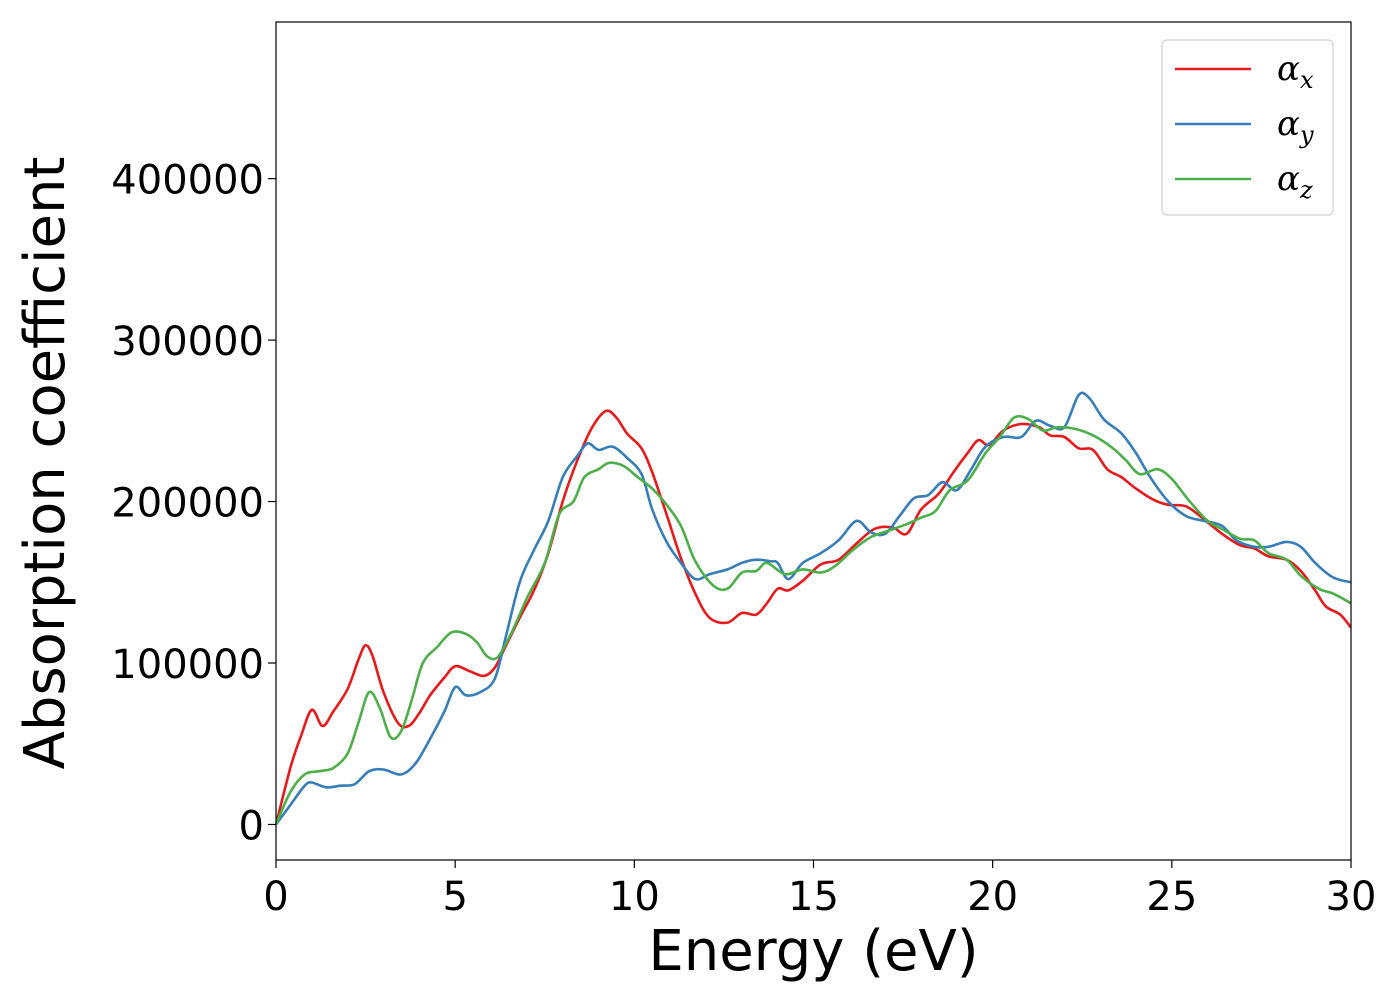  What do you see at coordinates (45, 463) in the screenshot?
I see `y-axis-label: Absorption coefficient` at bounding box center [45, 463].